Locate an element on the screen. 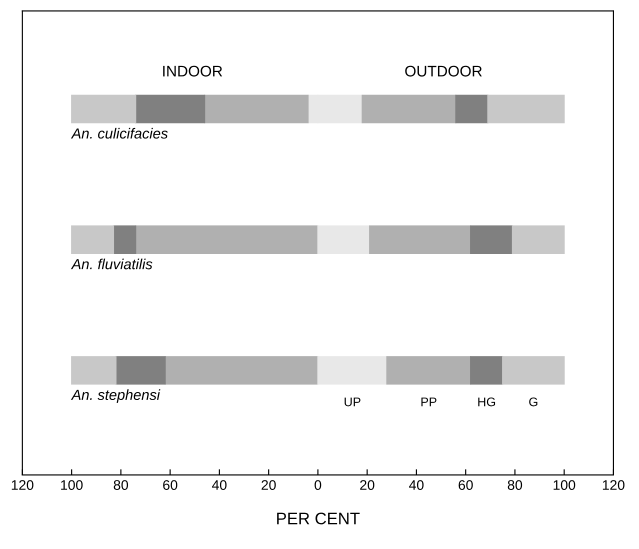  series-label: G is located at coordinates (533, 401).